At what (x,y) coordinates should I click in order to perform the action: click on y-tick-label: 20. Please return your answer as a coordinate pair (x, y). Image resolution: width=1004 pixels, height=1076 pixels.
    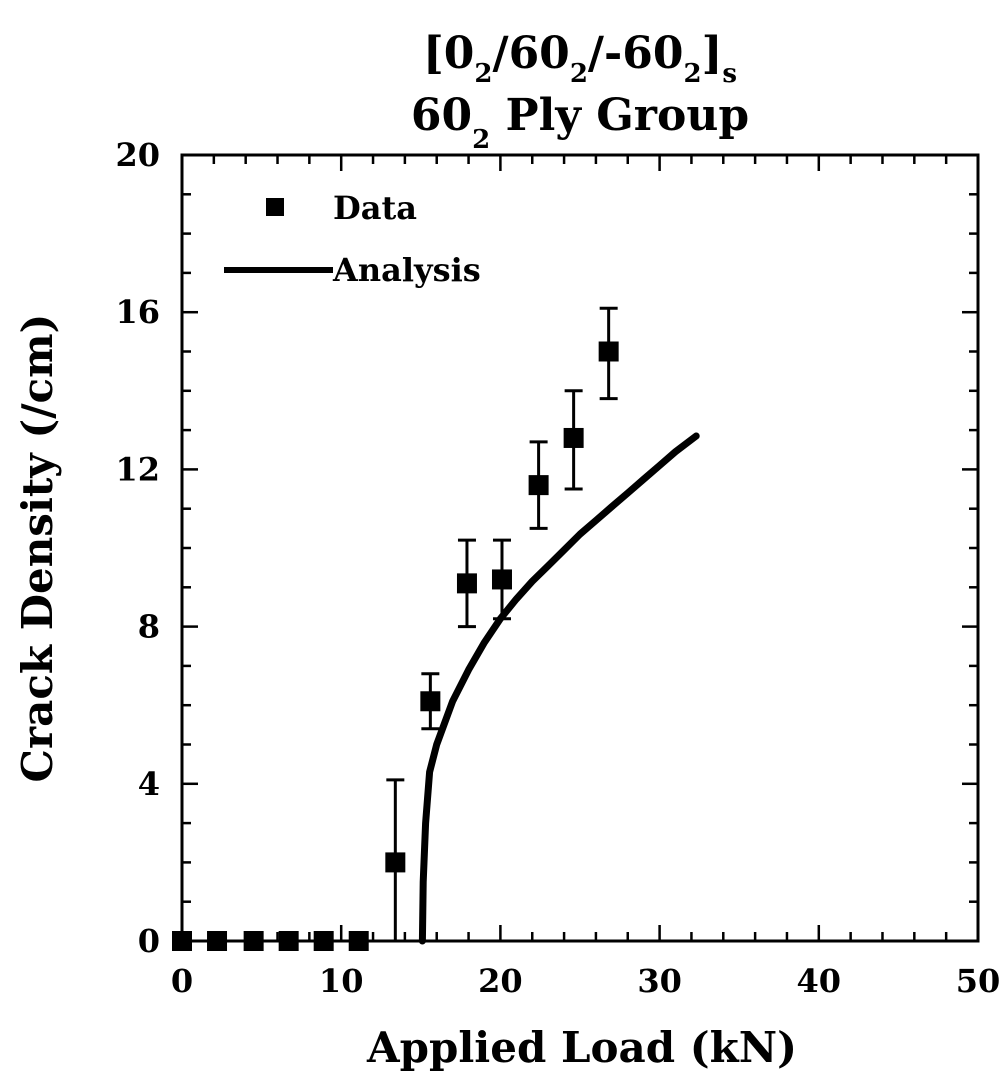
    Looking at the image, I should click on (137, 155).